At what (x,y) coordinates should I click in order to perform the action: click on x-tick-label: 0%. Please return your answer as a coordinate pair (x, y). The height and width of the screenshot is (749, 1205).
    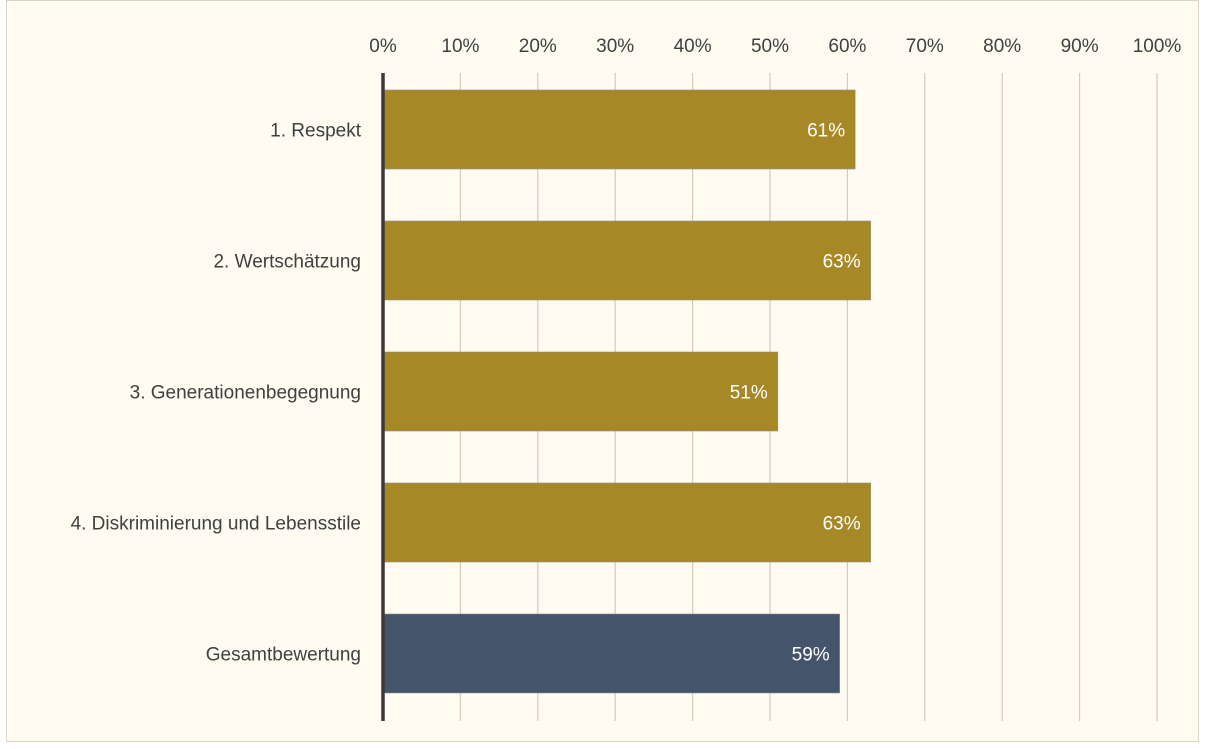
    Looking at the image, I should click on (383, 46).